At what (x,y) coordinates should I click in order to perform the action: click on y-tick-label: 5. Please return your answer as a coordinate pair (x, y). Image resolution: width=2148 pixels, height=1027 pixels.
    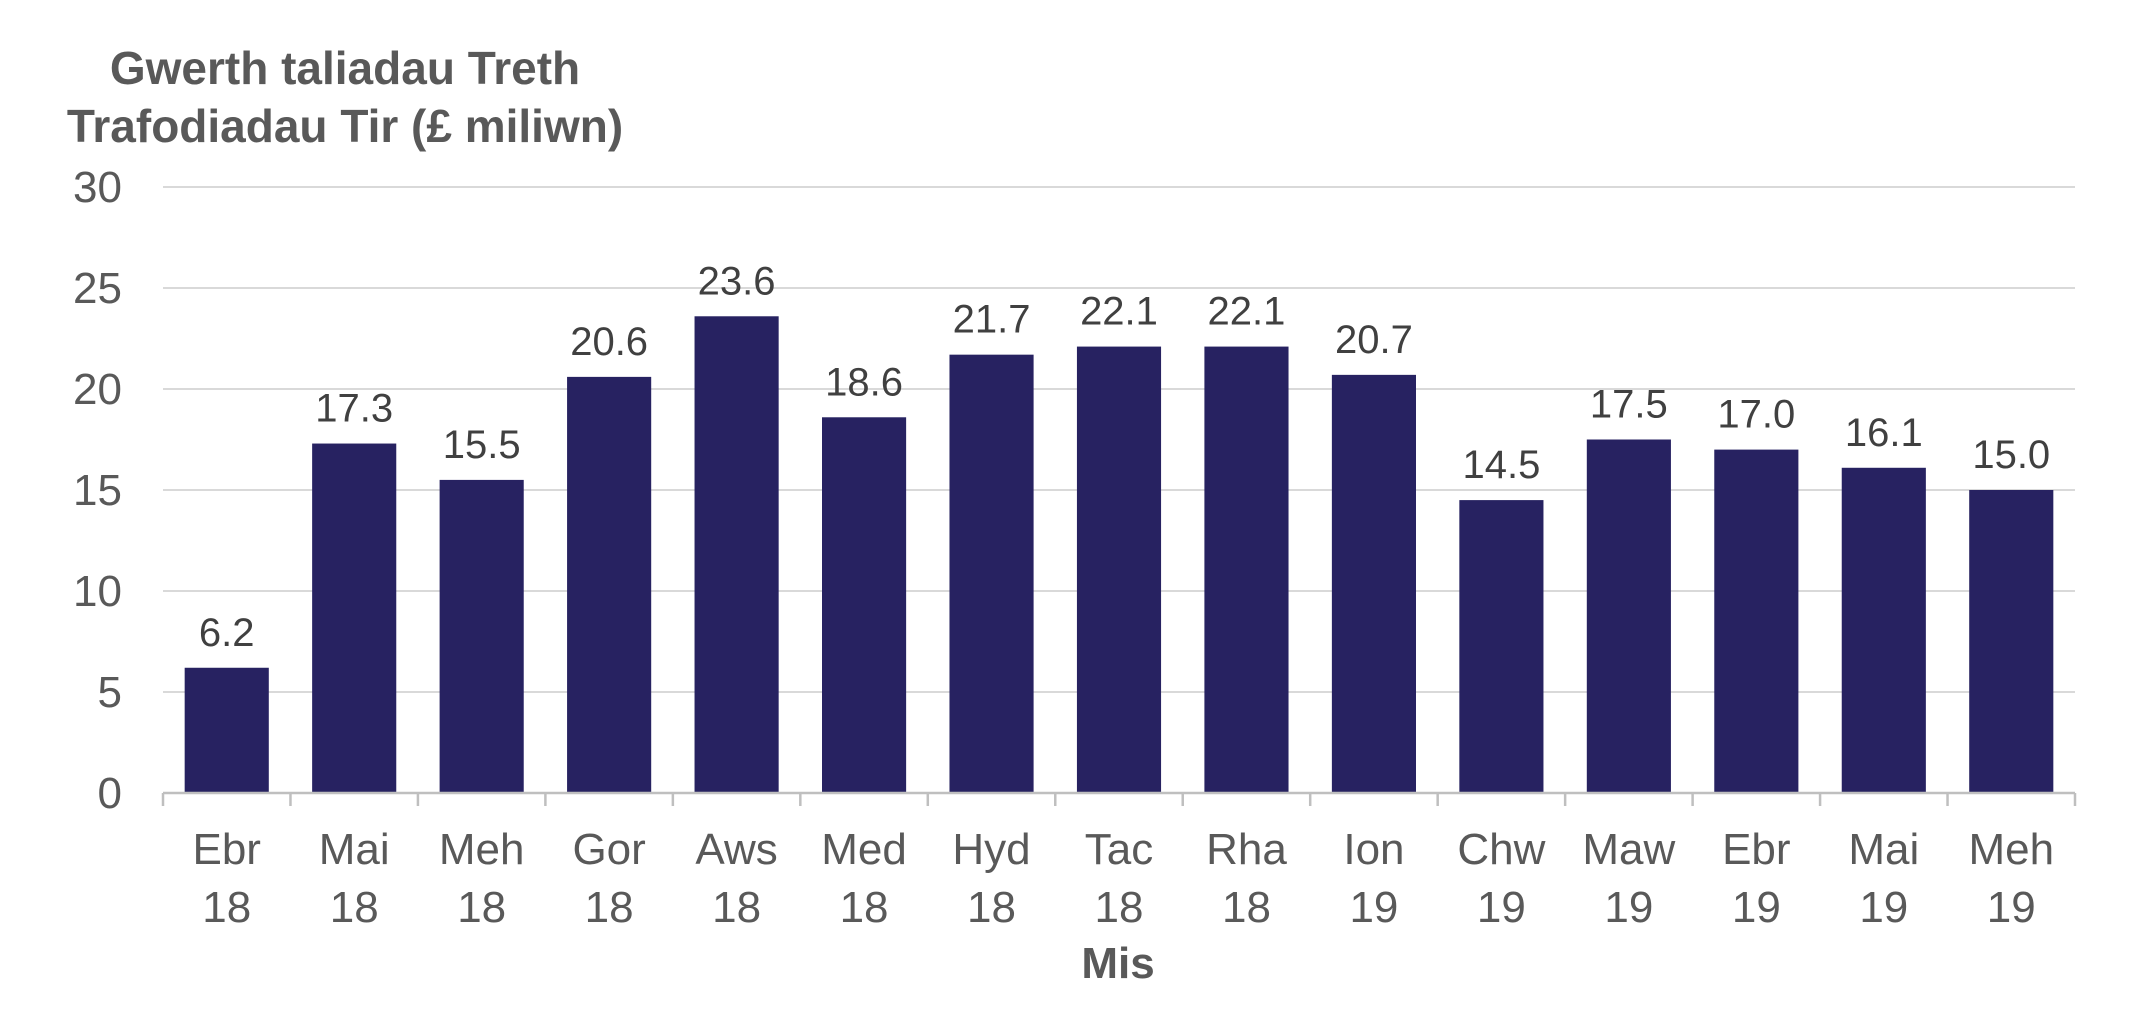
    Looking at the image, I should click on (110, 692).